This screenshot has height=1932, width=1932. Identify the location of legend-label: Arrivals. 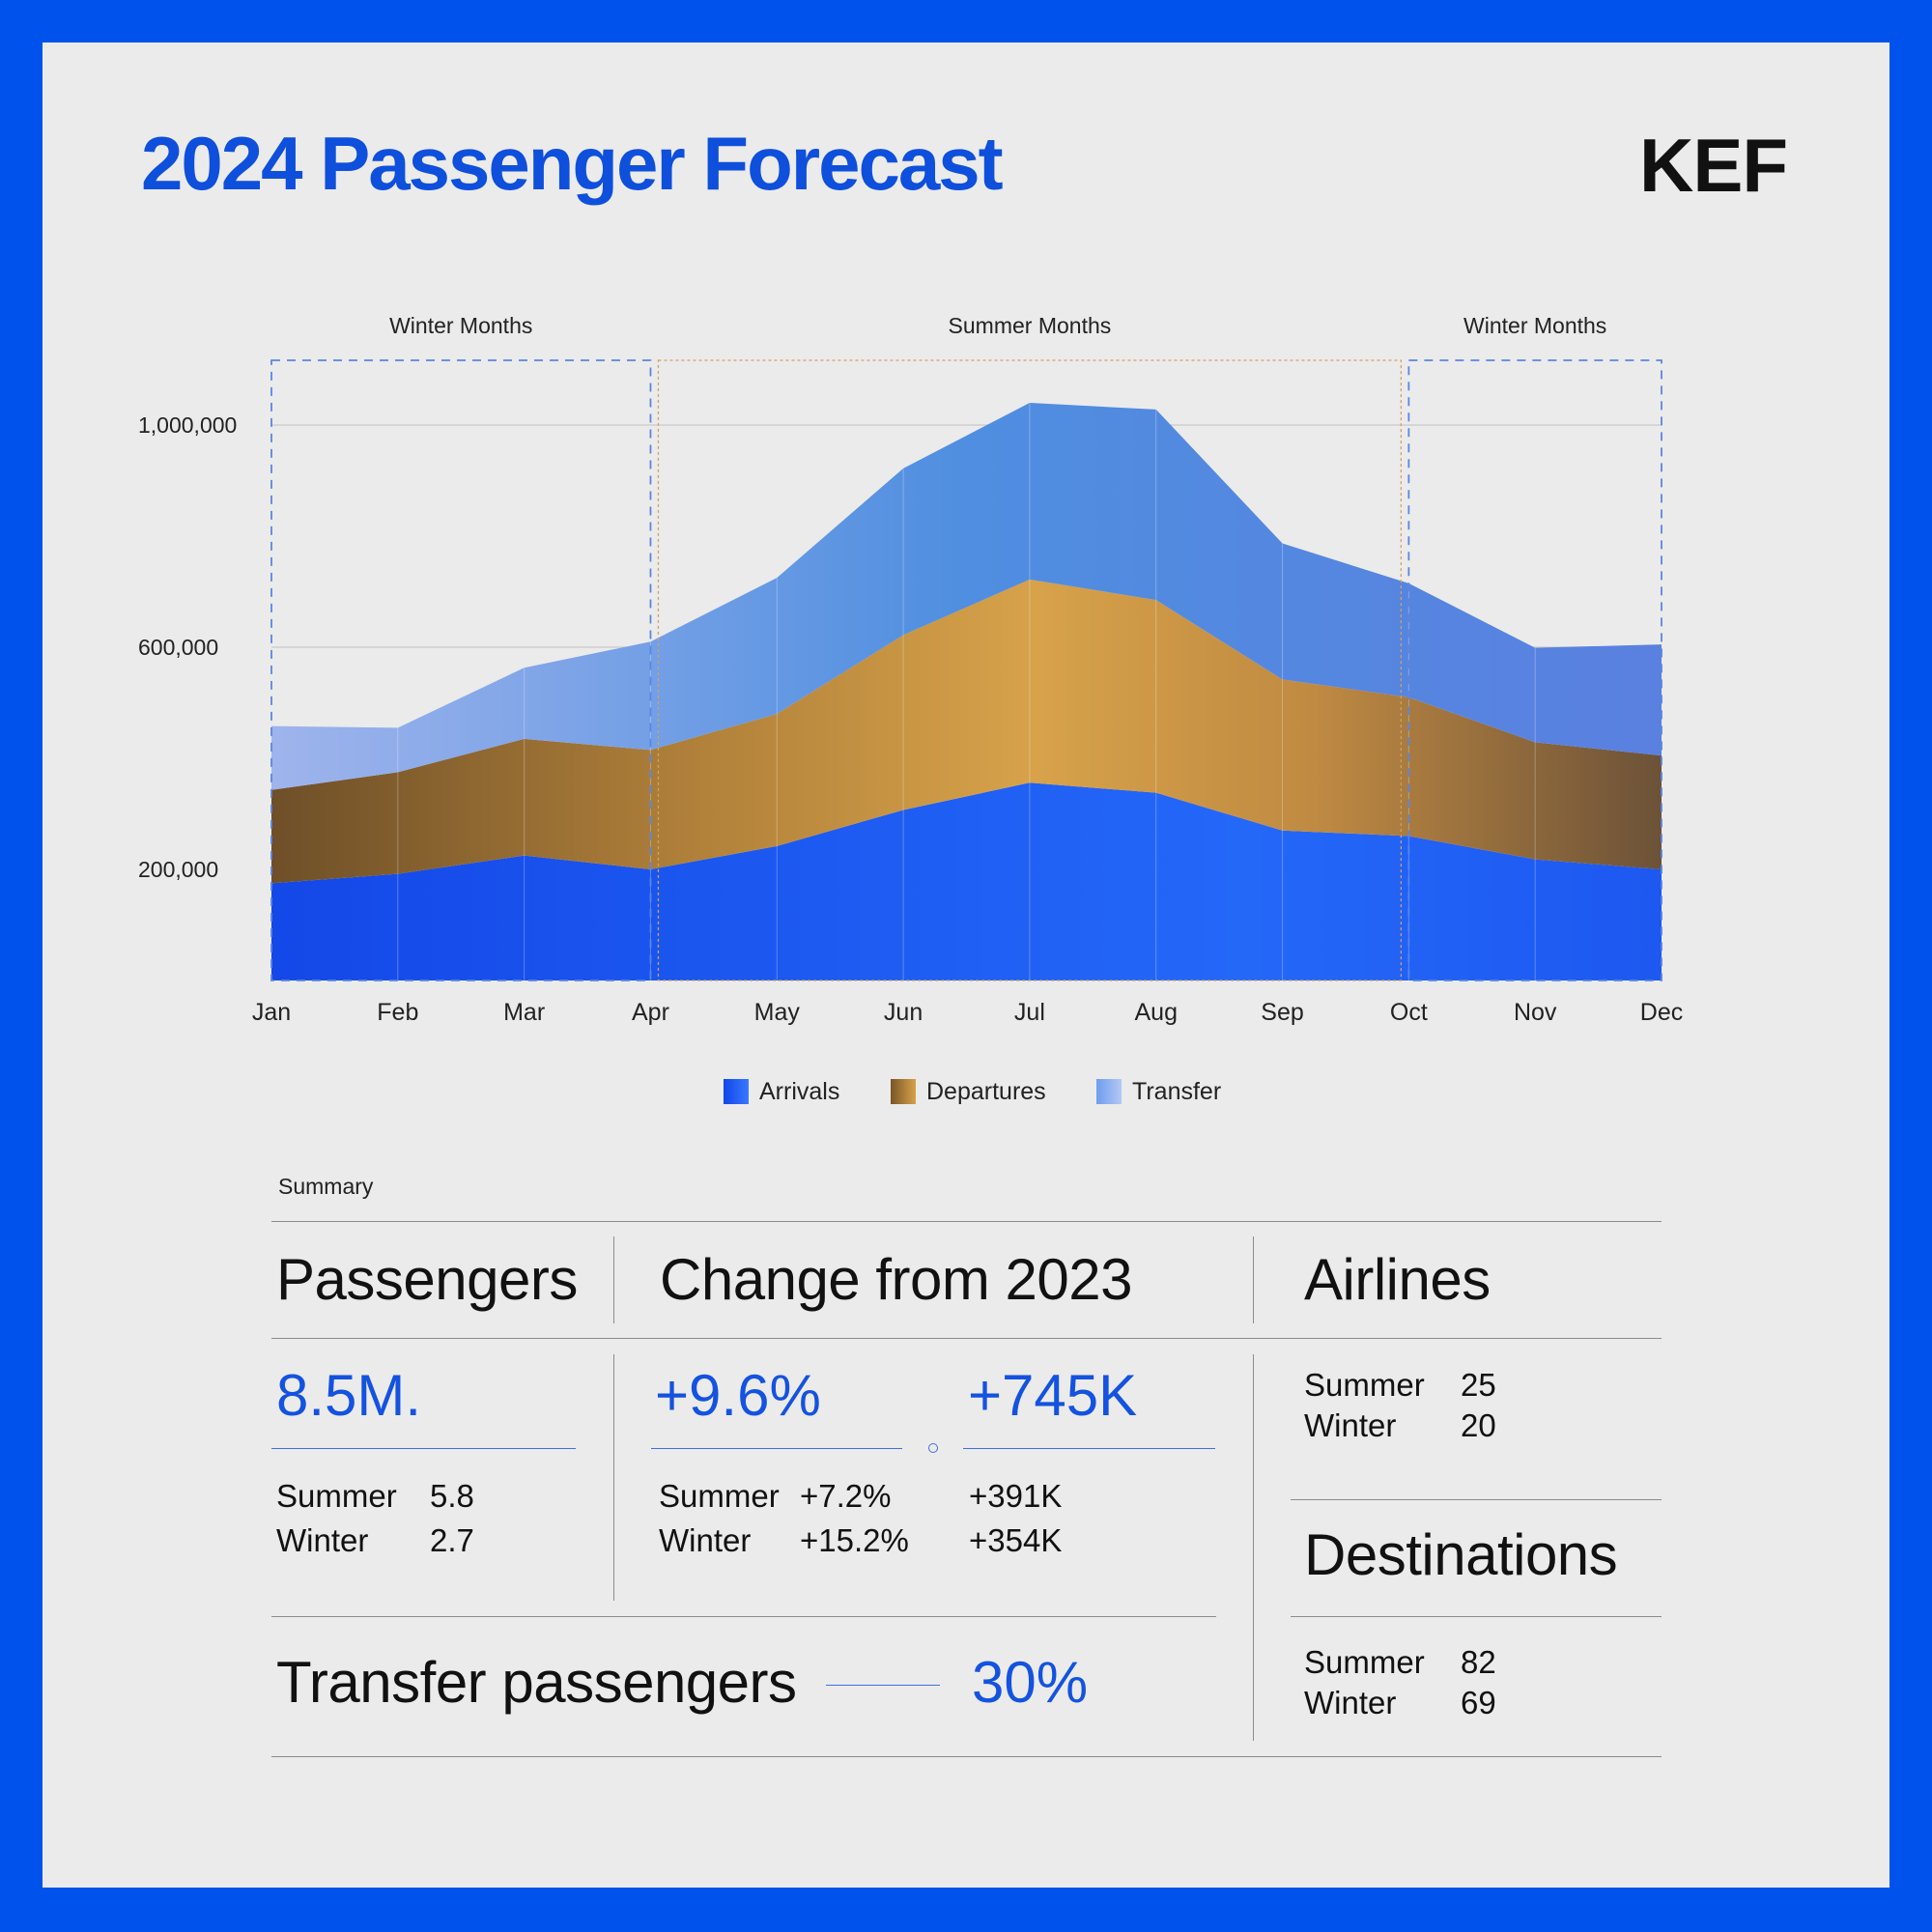
(799, 1091).